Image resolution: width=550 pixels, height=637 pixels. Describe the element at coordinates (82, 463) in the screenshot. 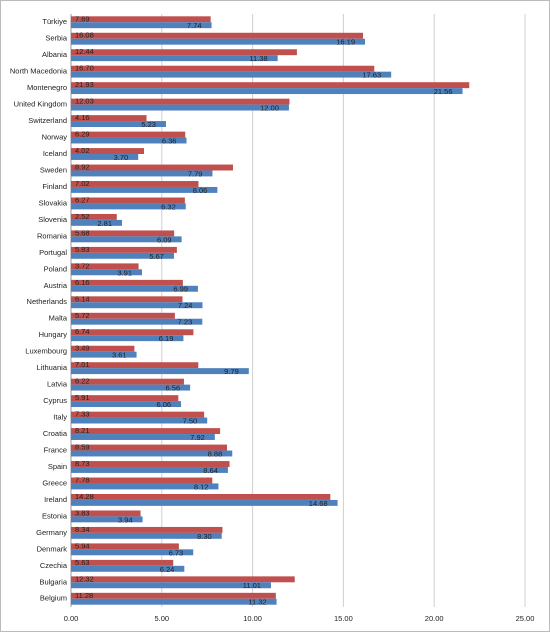

I see `value-label: 8.73` at that location.